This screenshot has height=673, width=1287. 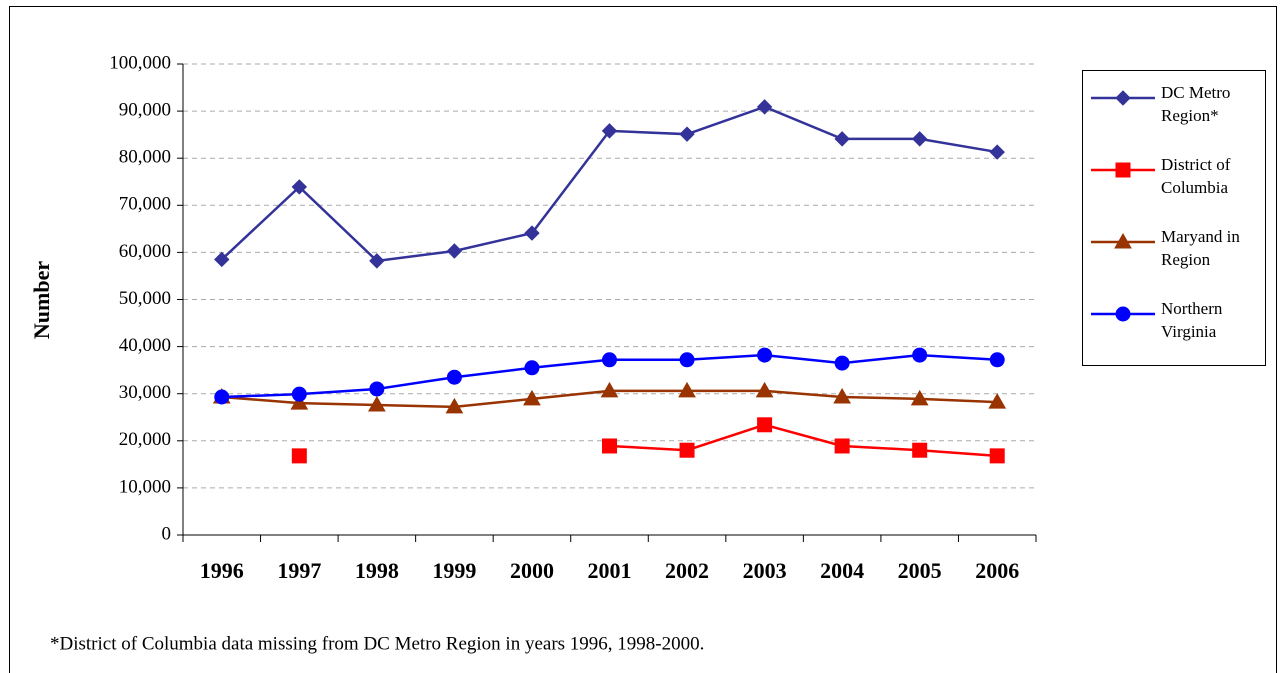 I want to click on legend-item: Maryand in Region, so click(x=1175, y=255).